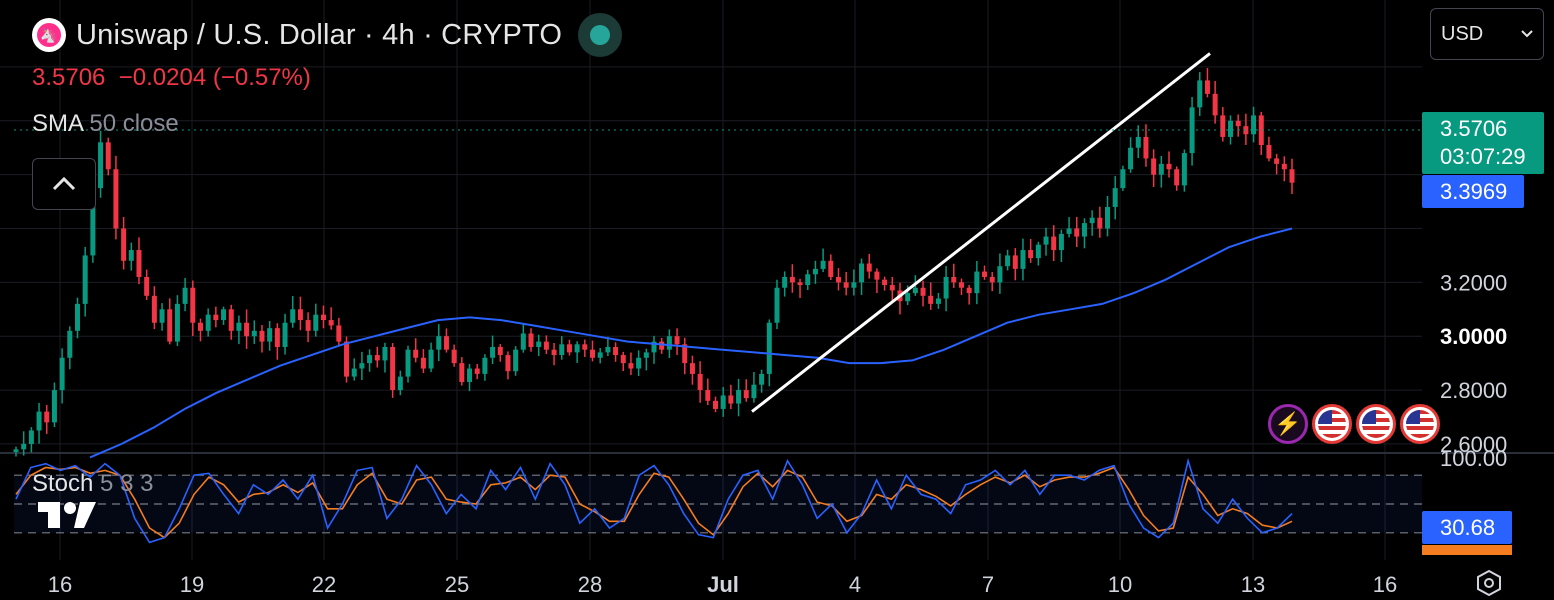 This screenshot has height=600, width=1554. Describe the element at coordinates (64, 184) in the screenshot. I see `collapse-legend-button` at that location.